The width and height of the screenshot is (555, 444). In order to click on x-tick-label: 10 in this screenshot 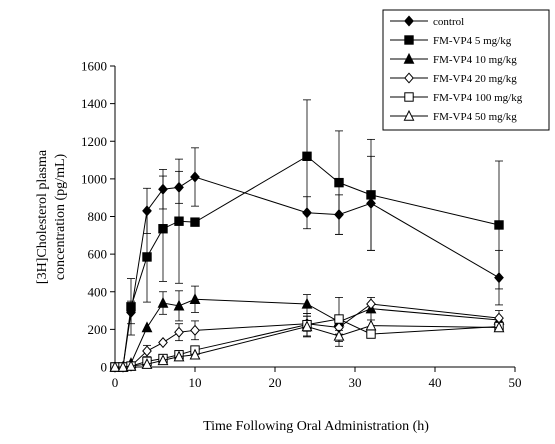, I will do `click(195, 382)`.